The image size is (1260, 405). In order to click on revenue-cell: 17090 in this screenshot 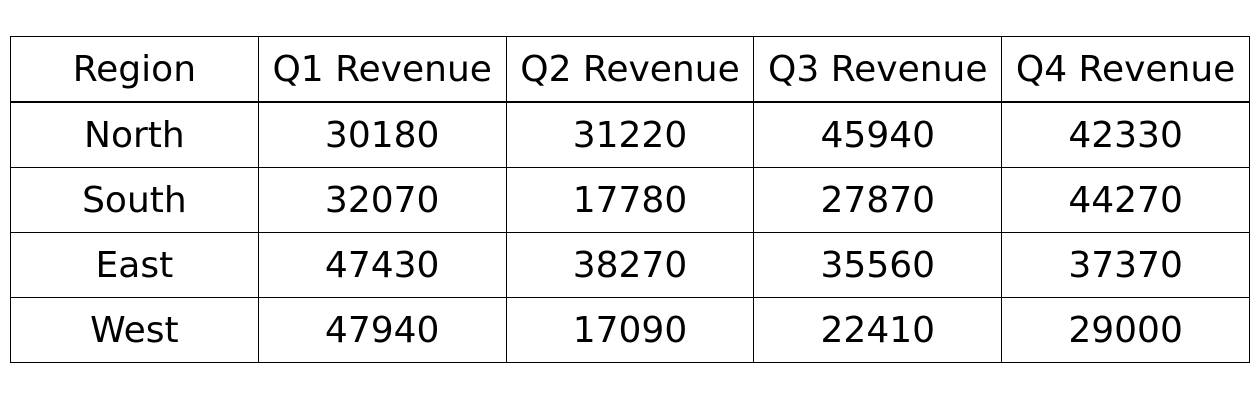, I will do `click(630, 330)`.